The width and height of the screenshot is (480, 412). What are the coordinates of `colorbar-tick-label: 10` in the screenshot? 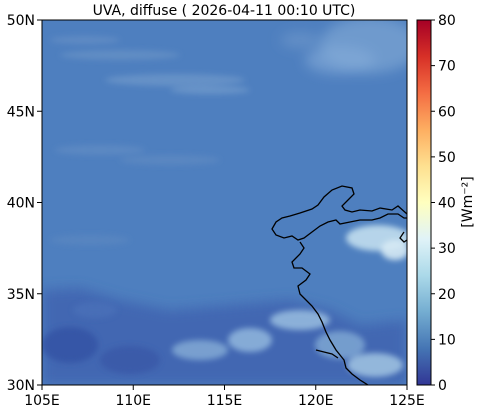 It's located at (447, 340).